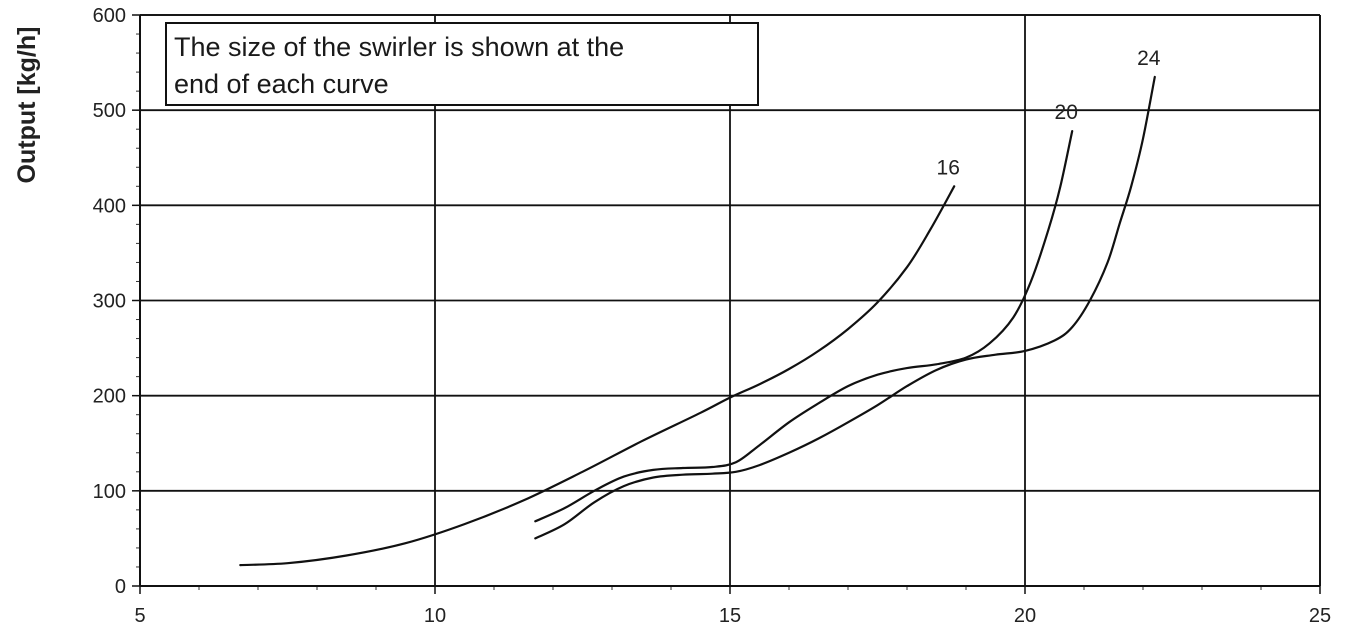 This screenshot has width=1367, height=641. I want to click on annotation-line-2: end of each curve, so click(281, 84).